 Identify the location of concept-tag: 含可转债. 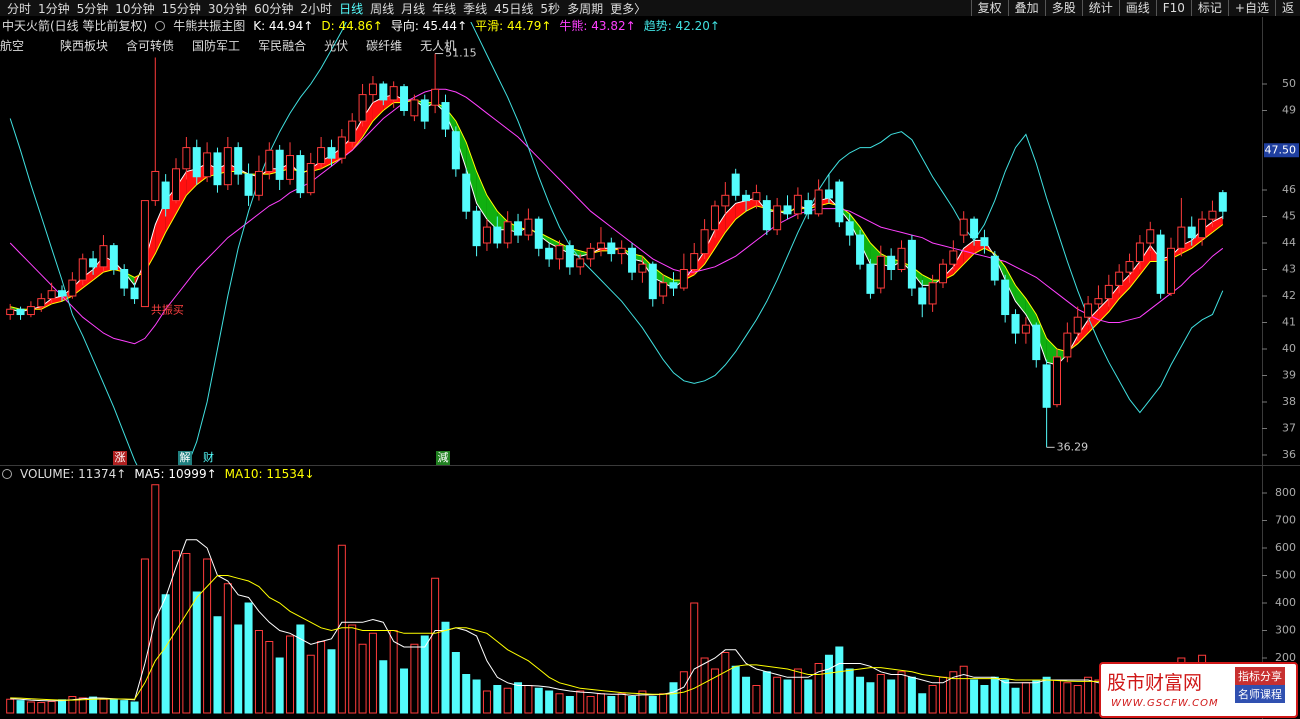
(150, 46).